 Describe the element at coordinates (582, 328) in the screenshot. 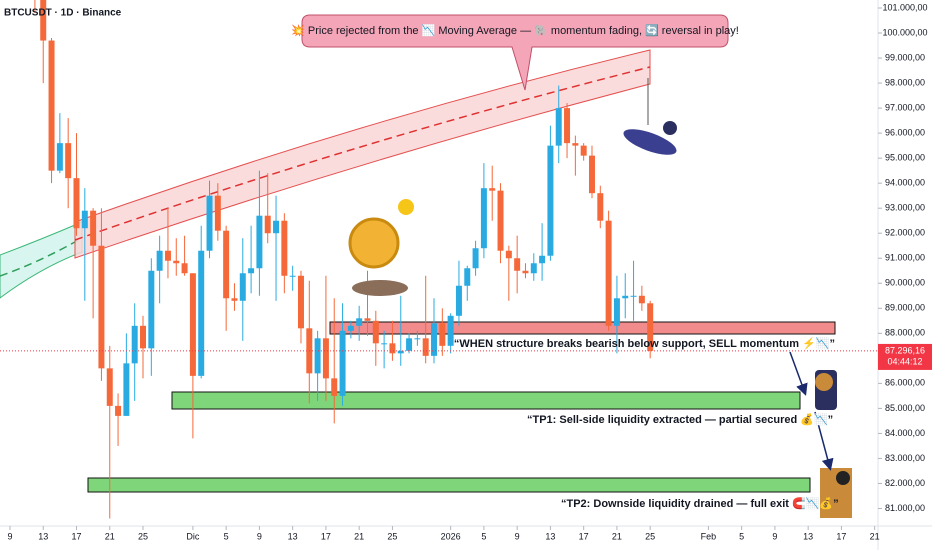

I see `support-zone` at that location.